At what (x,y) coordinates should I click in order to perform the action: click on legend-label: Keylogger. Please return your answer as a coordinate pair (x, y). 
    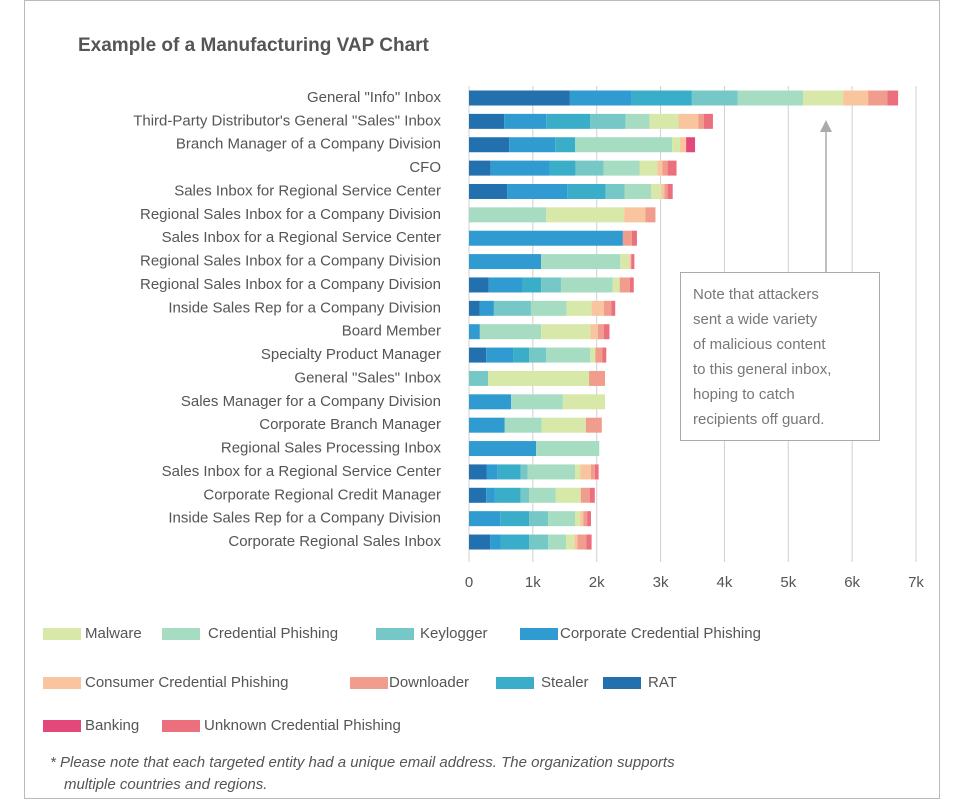
    Looking at the image, I should click on (454, 633).